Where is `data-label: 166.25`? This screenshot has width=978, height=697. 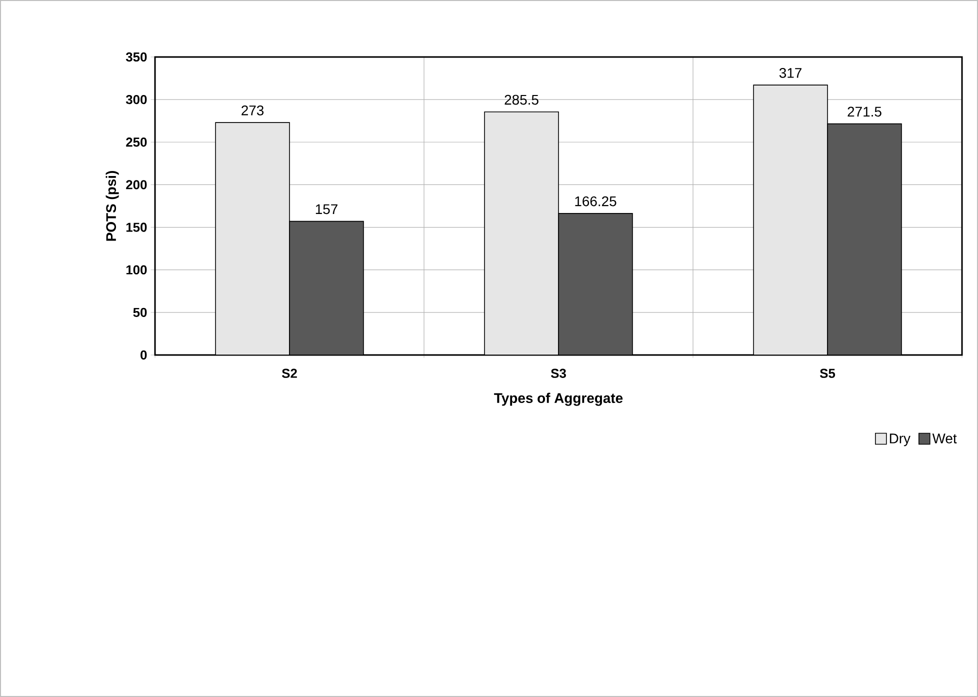 data-label: 166.25 is located at coordinates (595, 201).